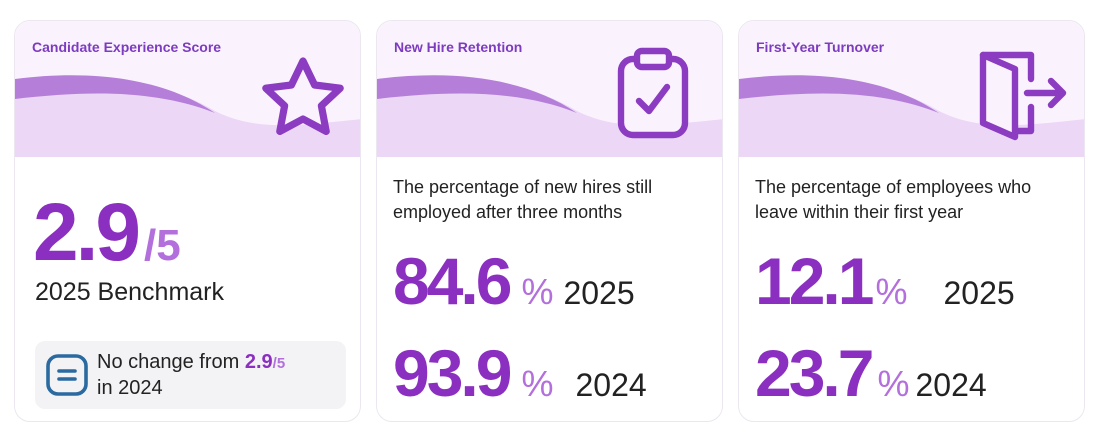 This screenshot has height=440, width=1100. Describe the element at coordinates (279, 363) in the screenshot. I see `note-scale: /5` at that location.